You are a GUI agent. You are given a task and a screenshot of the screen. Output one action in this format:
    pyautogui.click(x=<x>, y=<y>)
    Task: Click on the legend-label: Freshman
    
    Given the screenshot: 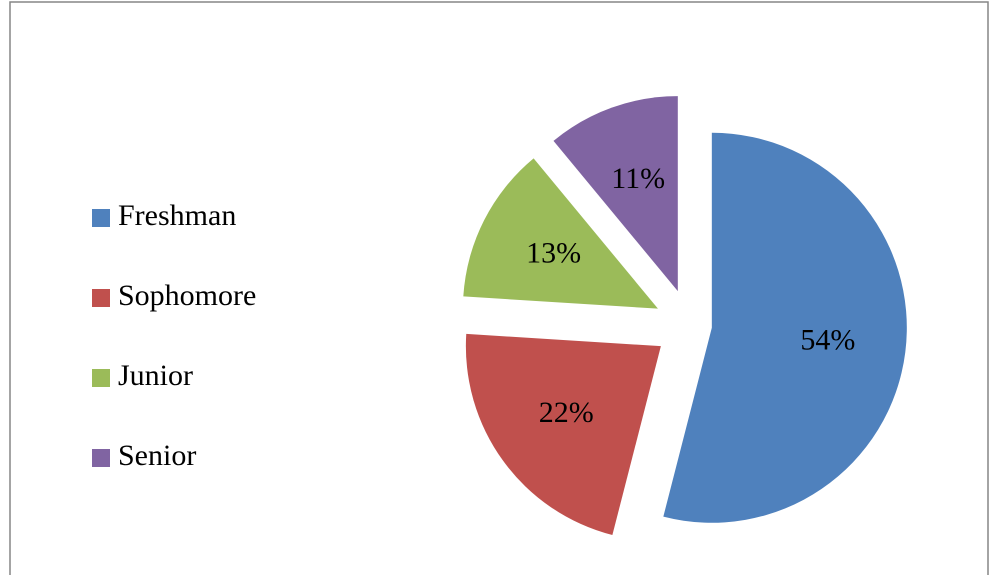 What is the action you would take?
    pyautogui.click(x=177, y=215)
    